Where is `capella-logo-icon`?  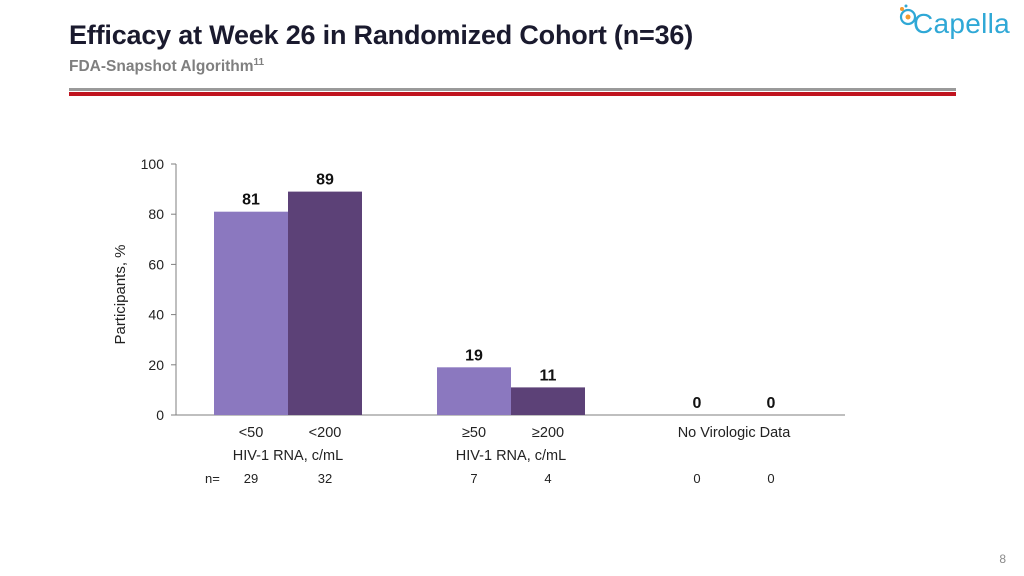 capella-logo-icon is located at coordinates (908, 15).